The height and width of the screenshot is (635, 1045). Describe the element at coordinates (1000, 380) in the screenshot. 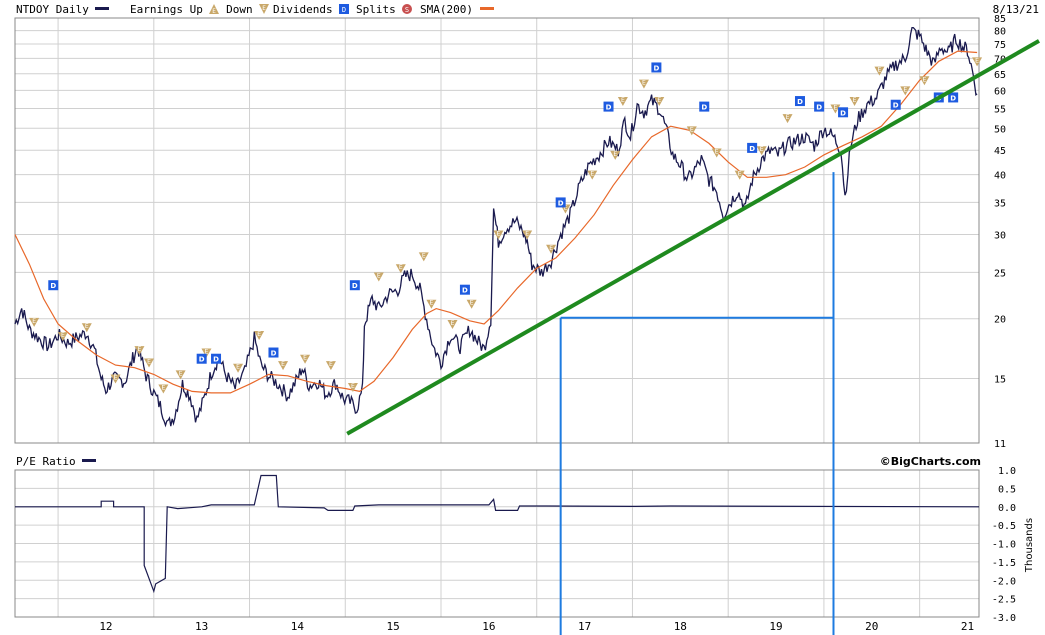

I see `price-tick-label: 15` at that location.